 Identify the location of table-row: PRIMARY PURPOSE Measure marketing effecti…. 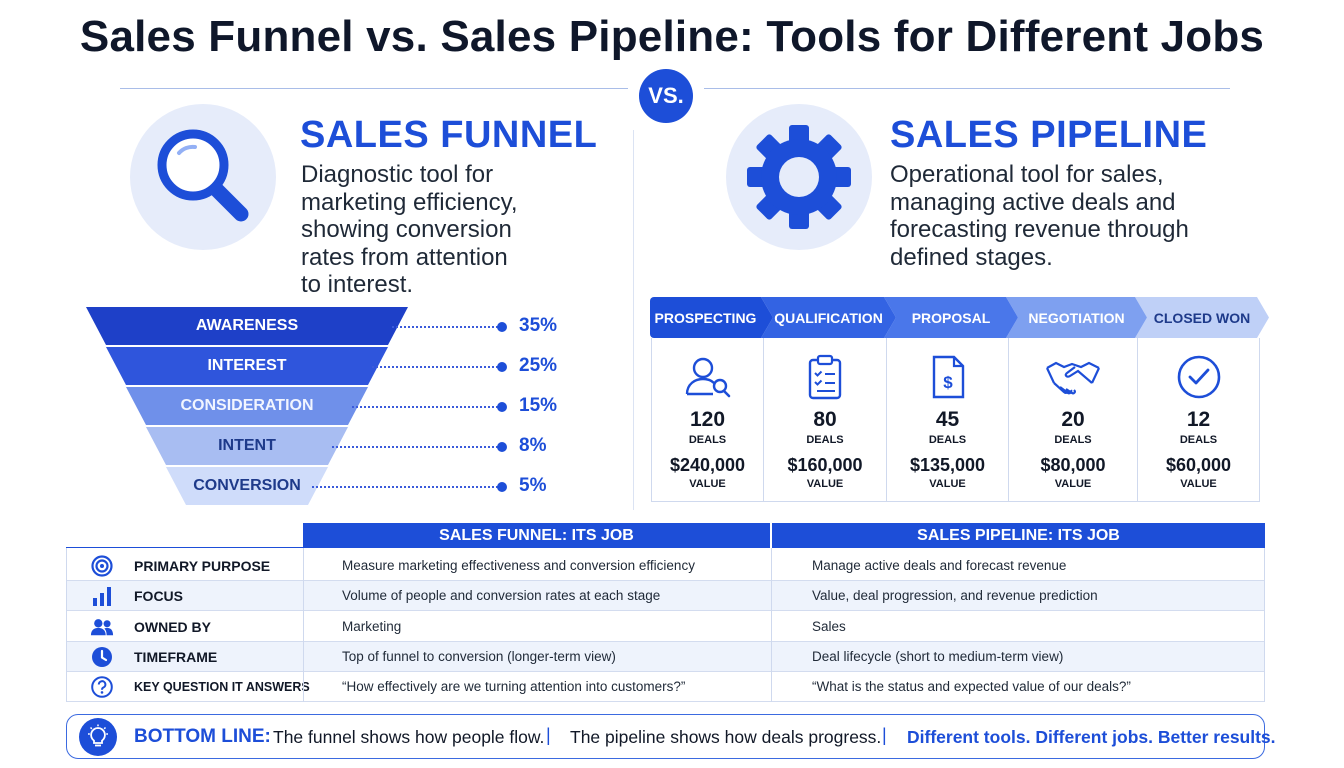
(665, 566).